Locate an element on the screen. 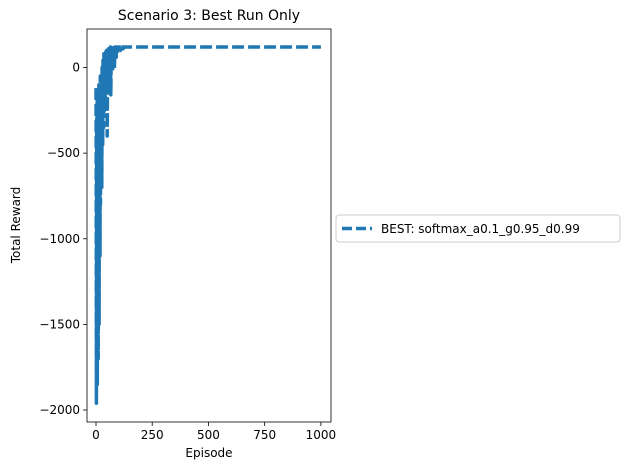 This screenshot has height=470, width=630. y-tick-label: −2000 is located at coordinates (59, 410).